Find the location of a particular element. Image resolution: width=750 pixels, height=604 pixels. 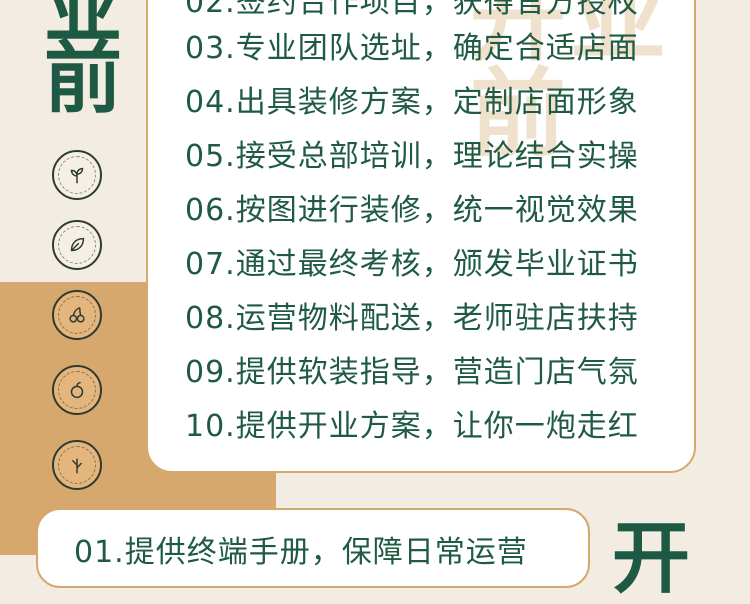

step-item: 04.出具装修方案，定制店面形象 is located at coordinates (412, 102).